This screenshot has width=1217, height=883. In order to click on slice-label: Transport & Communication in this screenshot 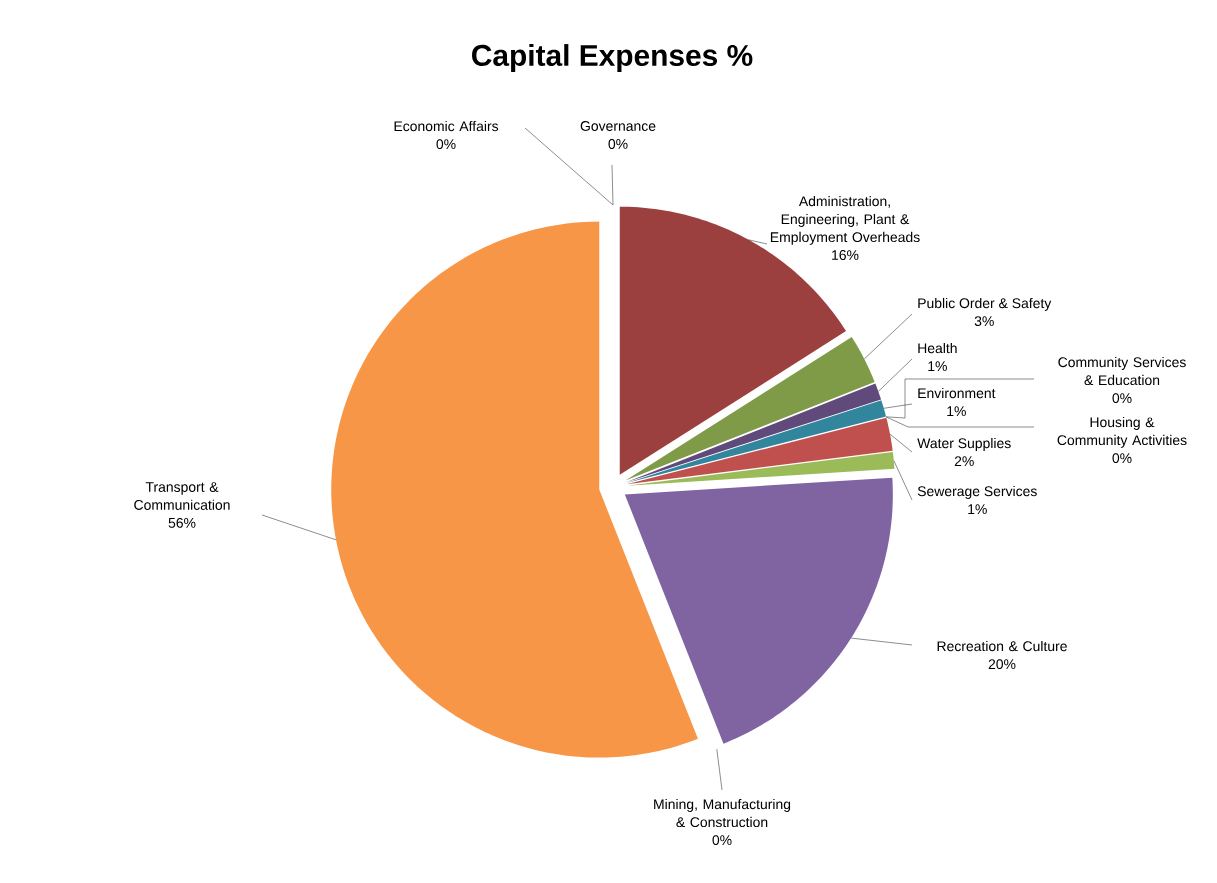, I will do `click(182, 496)`.